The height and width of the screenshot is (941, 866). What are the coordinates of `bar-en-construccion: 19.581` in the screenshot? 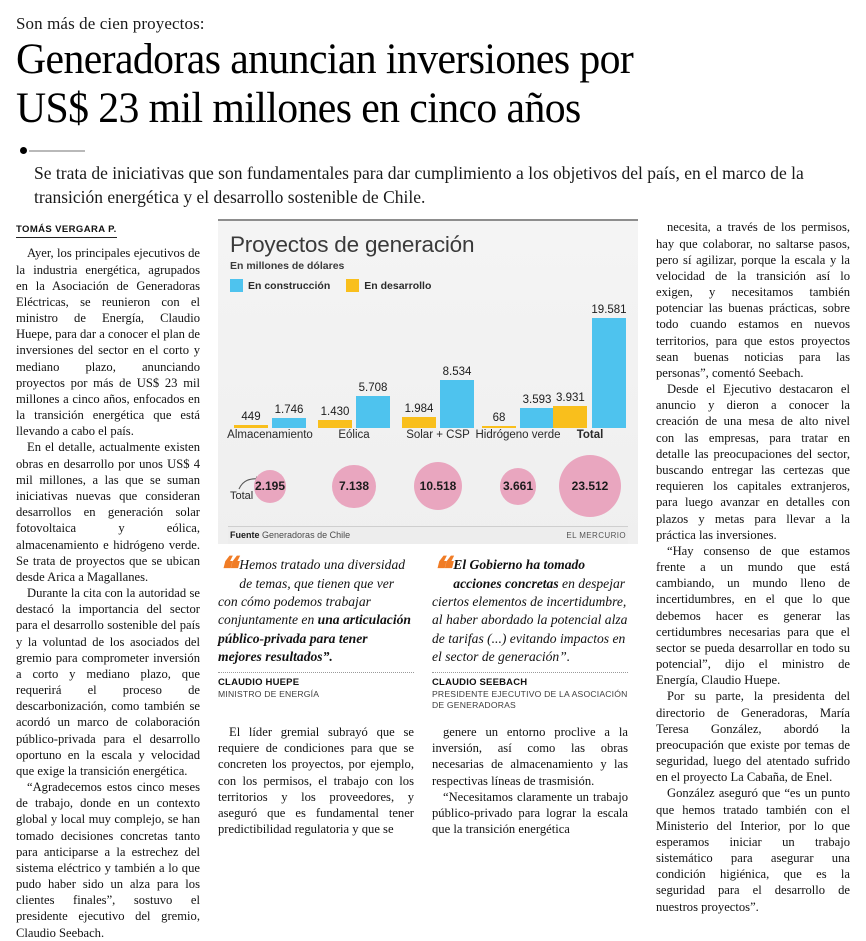 It's located at (609, 362).